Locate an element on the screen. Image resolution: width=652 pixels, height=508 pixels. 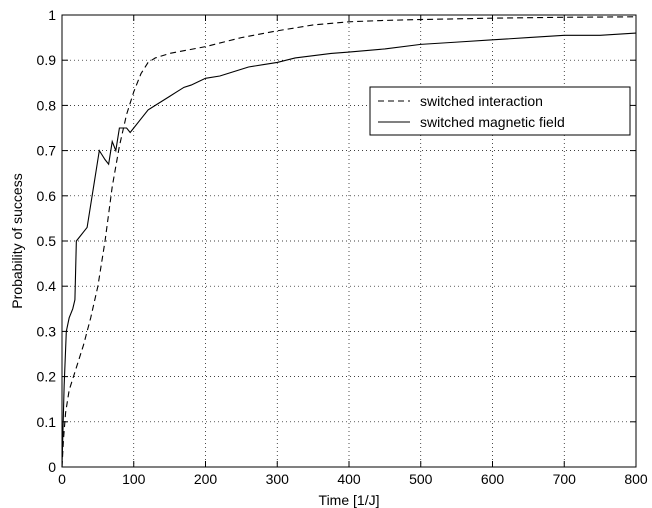
x-tick-label: 300 is located at coordinates (278, 479).